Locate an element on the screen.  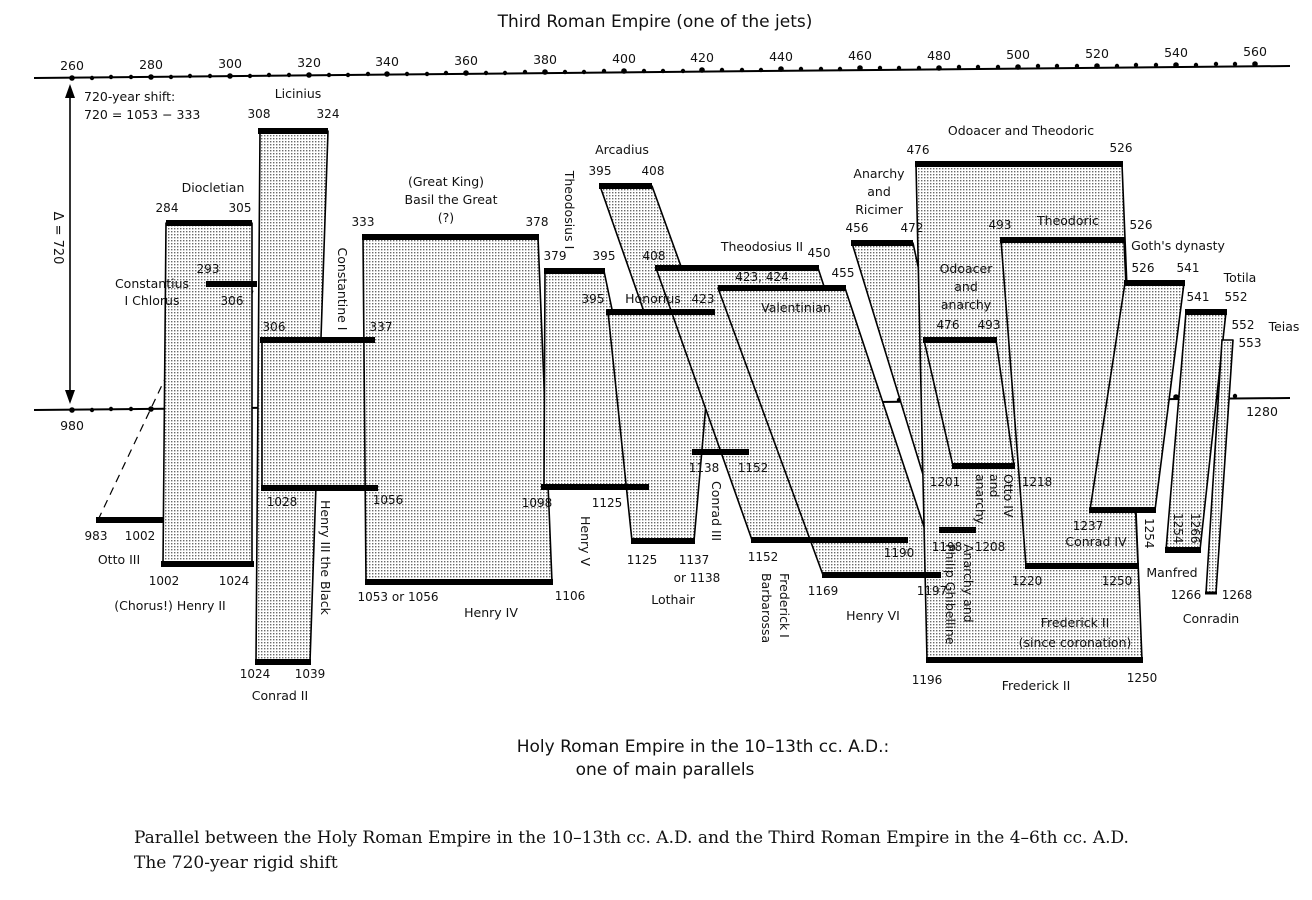
bottom-title-line2: one of main parallels is located at coordinates (665, 770).